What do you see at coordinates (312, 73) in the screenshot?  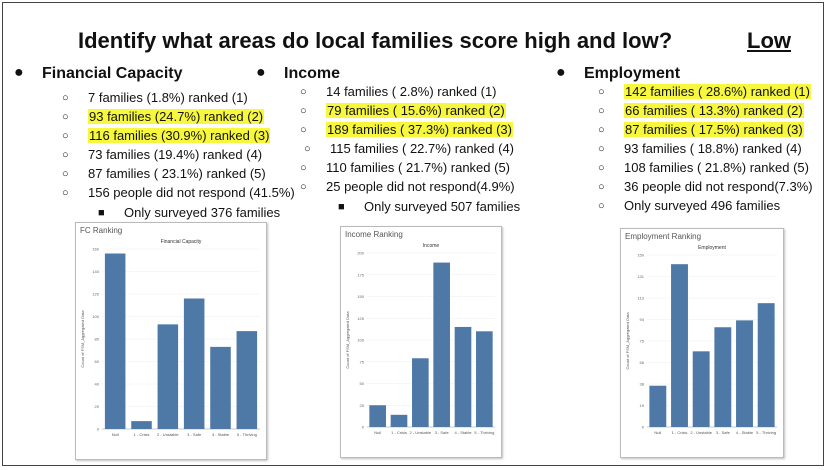 I see `heading-income: Income` at bounding box center [312, 73].